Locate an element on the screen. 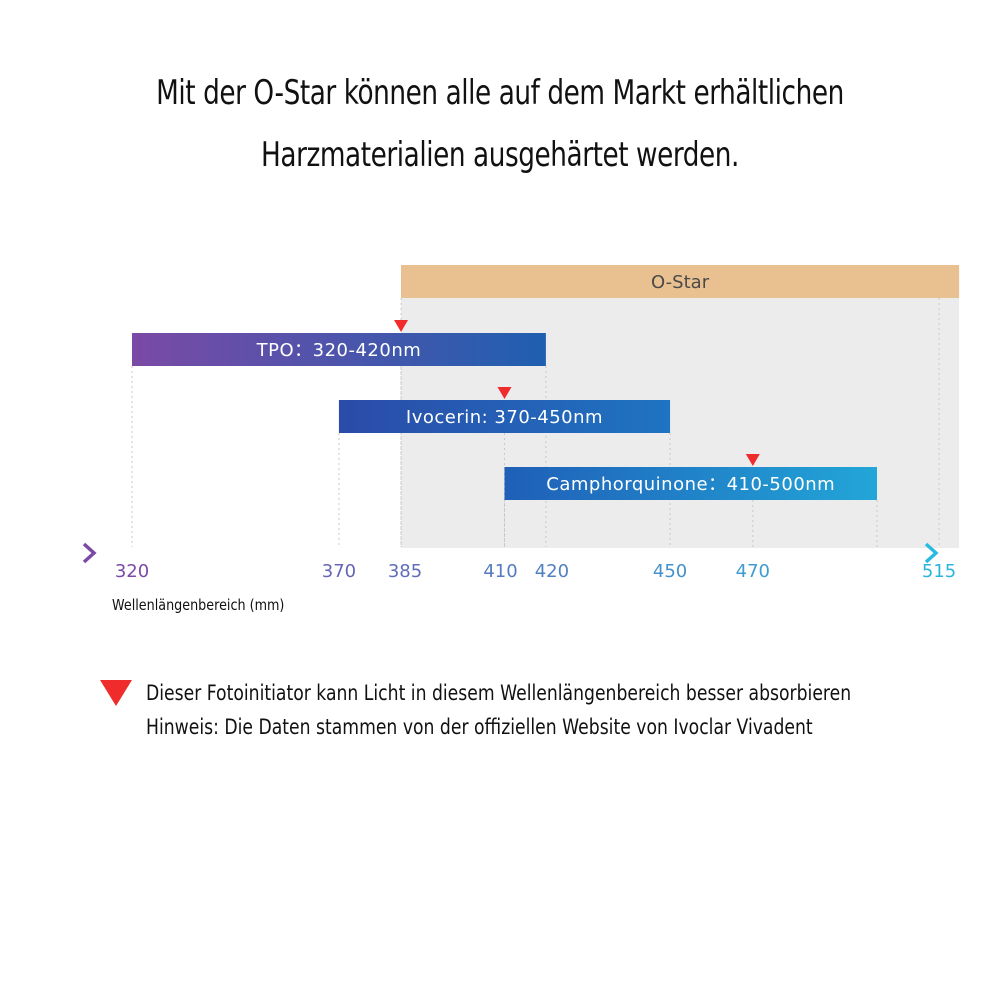  o-star-band-header is located at coordinates (680, 281).